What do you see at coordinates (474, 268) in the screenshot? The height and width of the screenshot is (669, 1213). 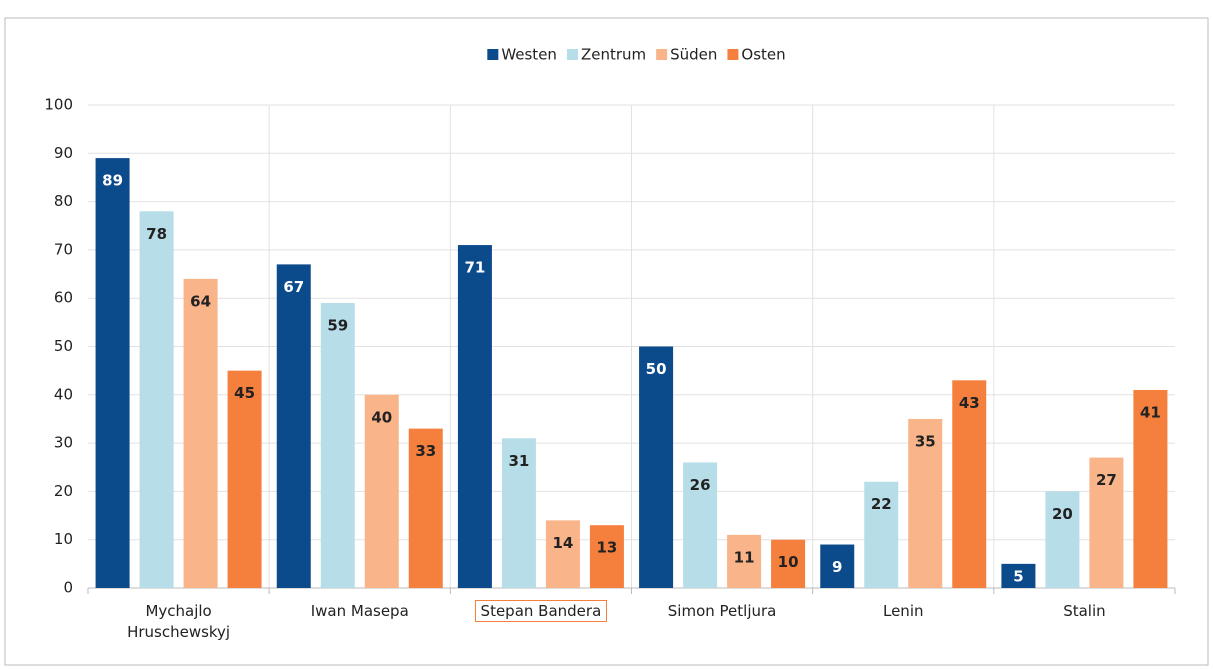 I see `data-label: 71` at bounding box center [474, 268].